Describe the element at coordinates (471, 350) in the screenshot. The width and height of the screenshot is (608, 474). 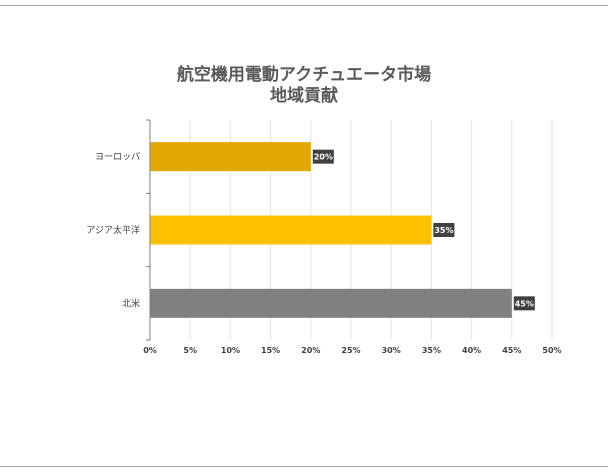
I see `x-tick-label: 40%` at that location.